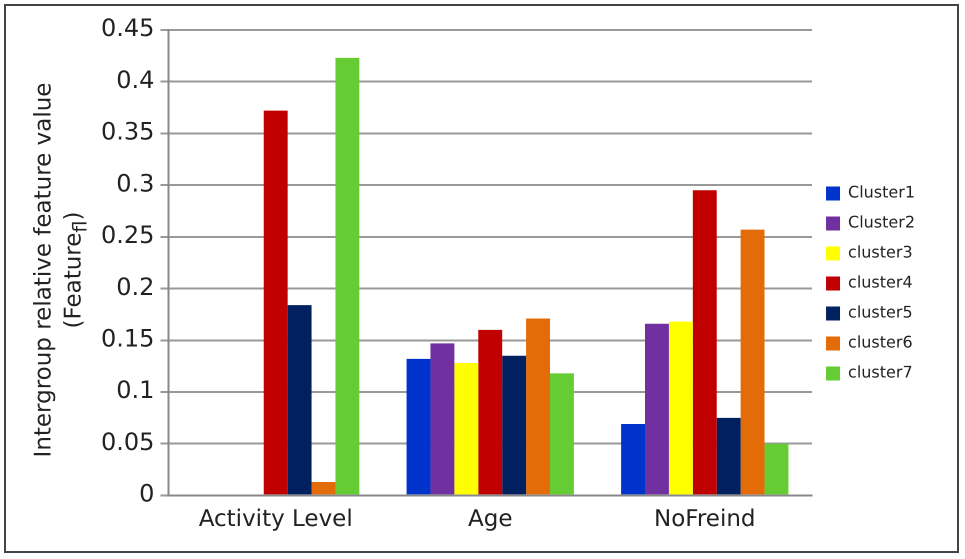  What do you see at coordinates (127, 338) in the screenshot?
I see `y-tick-label: 0.15` at bounding box center [127, 338].